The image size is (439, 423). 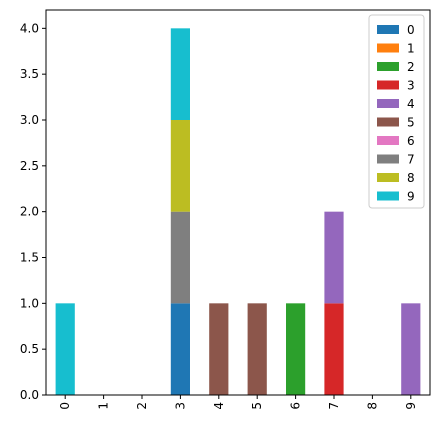 I want to click on y-tick-label: 2.5, so click(x=29, y=166).